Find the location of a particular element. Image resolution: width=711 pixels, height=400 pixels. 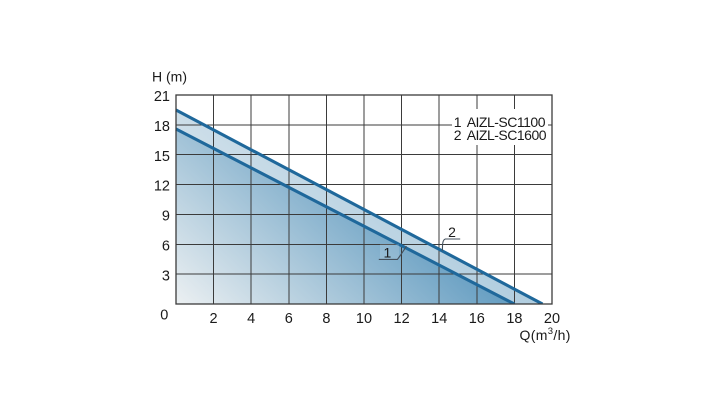

svg-text: 1 AIZL-SC1100 is located at coordinates (500, 122).